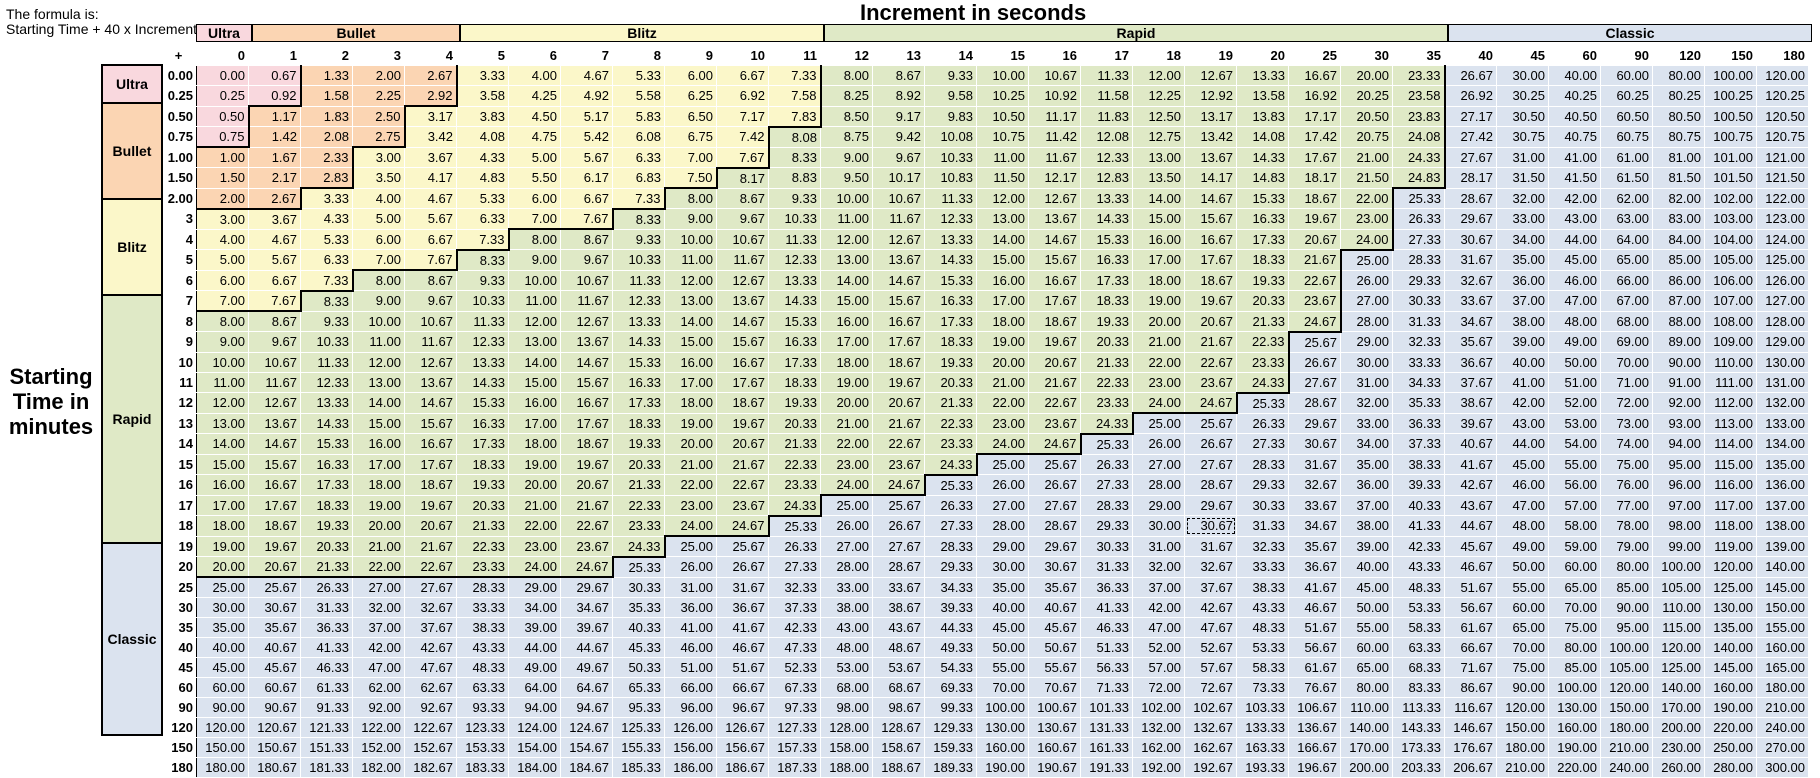  Describe the element at coordinates (1626, 301) in the screenshot. I see `table-cell: 67.00` at that location.